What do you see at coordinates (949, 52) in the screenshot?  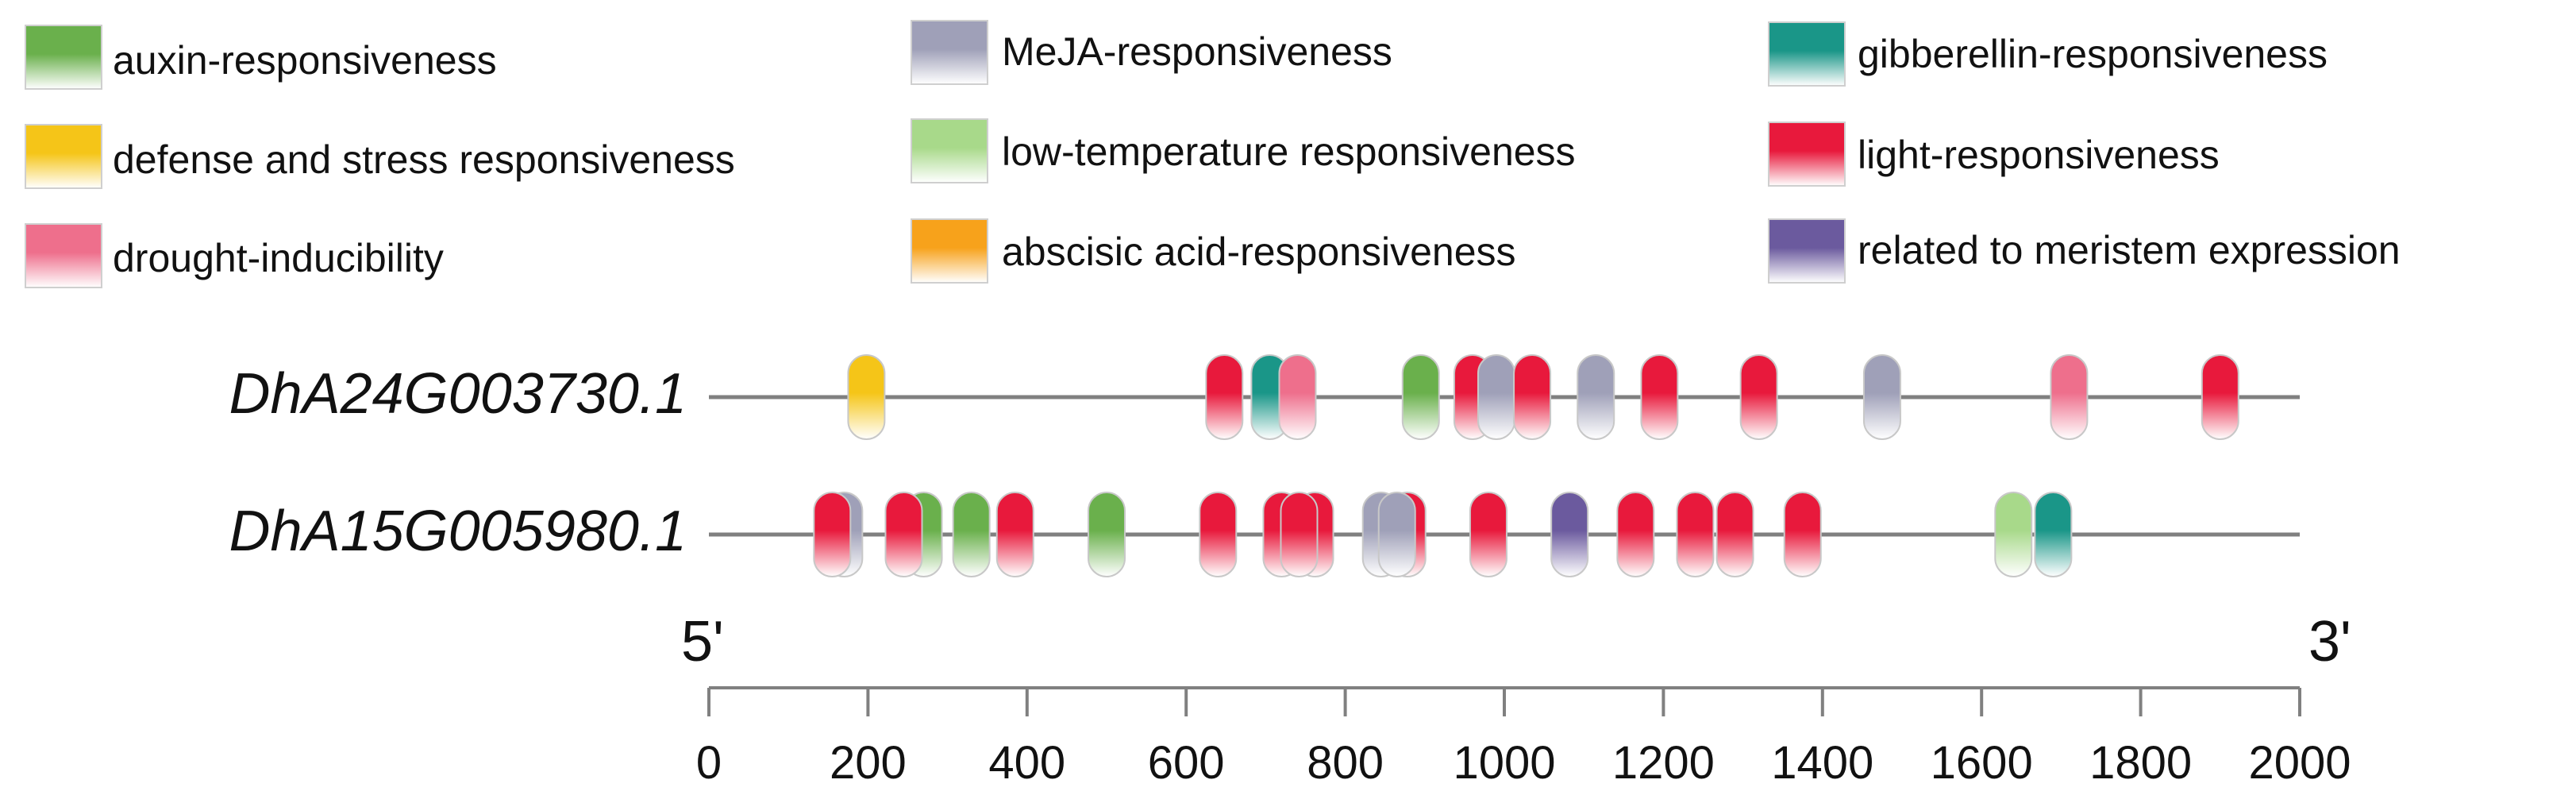 I see `legend-swatch-meja` at bounding box center [949, 52].